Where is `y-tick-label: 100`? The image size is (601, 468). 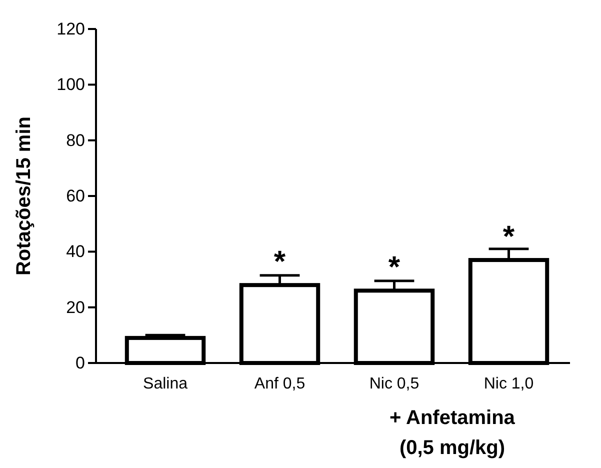 y-tick-label: 100 is located at coordinates (70, 84).